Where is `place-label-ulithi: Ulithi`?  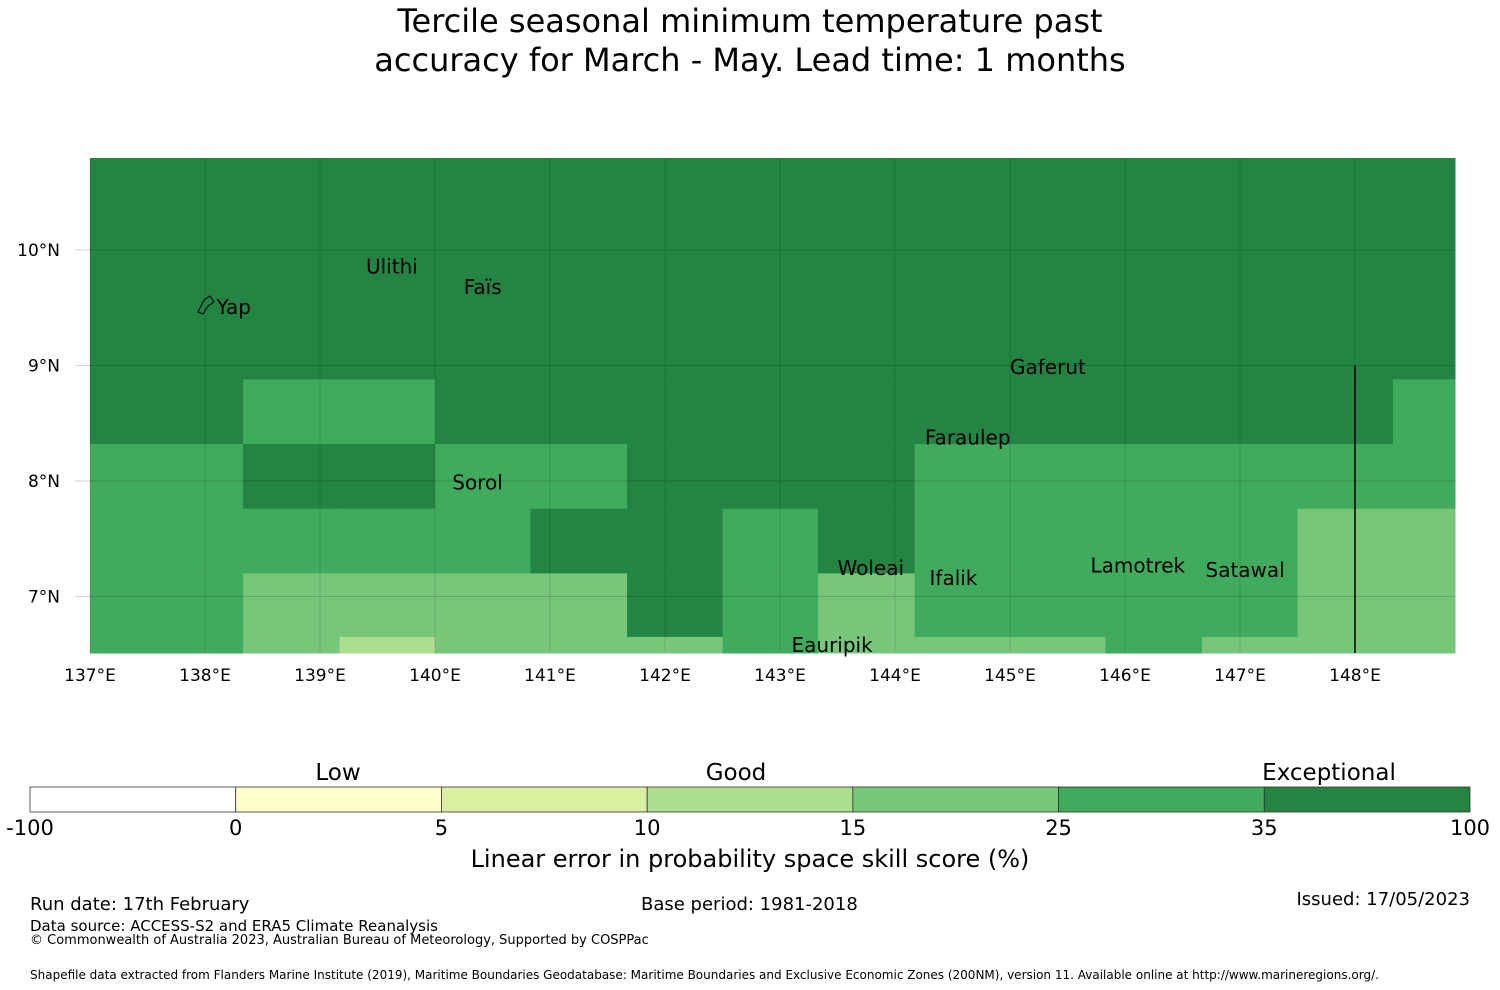
place-label-ulithi: Ulithi is located at coordinates (392, 266).